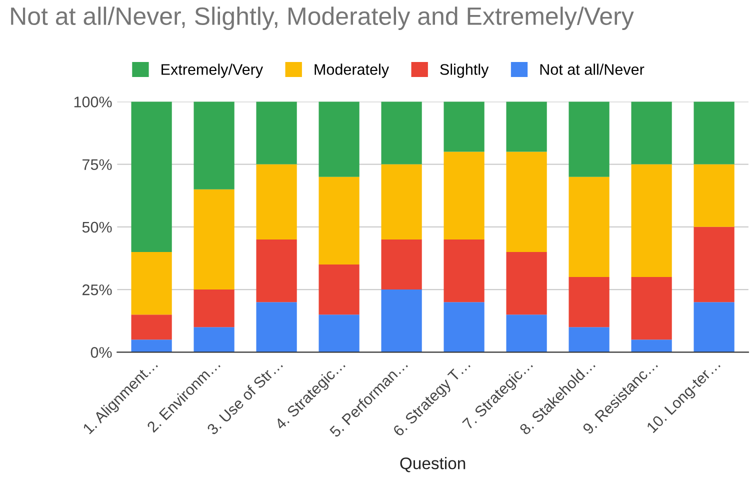  What do you see at coordinates (322, 18) in the screenshot?
I see `chart-title: Not at all/Never, Slightly, Moderately and Extremely/Very` at bounding box center [322, 18].